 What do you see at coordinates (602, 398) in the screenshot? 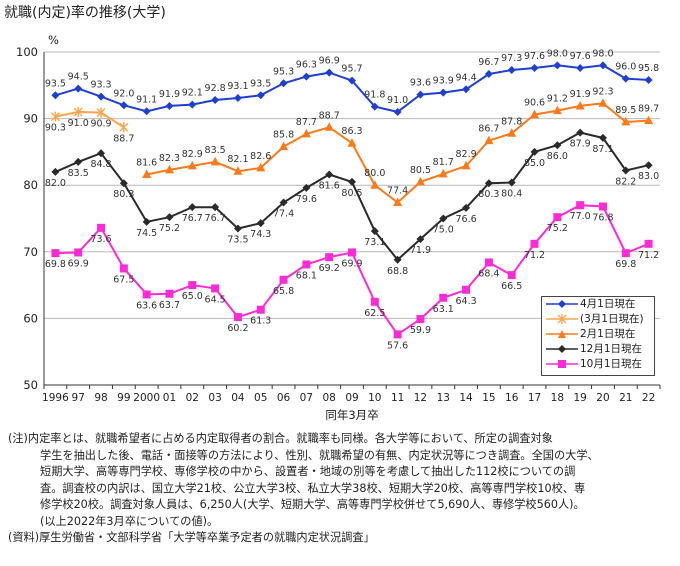
I see `x-tick-label: 20` at bounding box center [602, 398].